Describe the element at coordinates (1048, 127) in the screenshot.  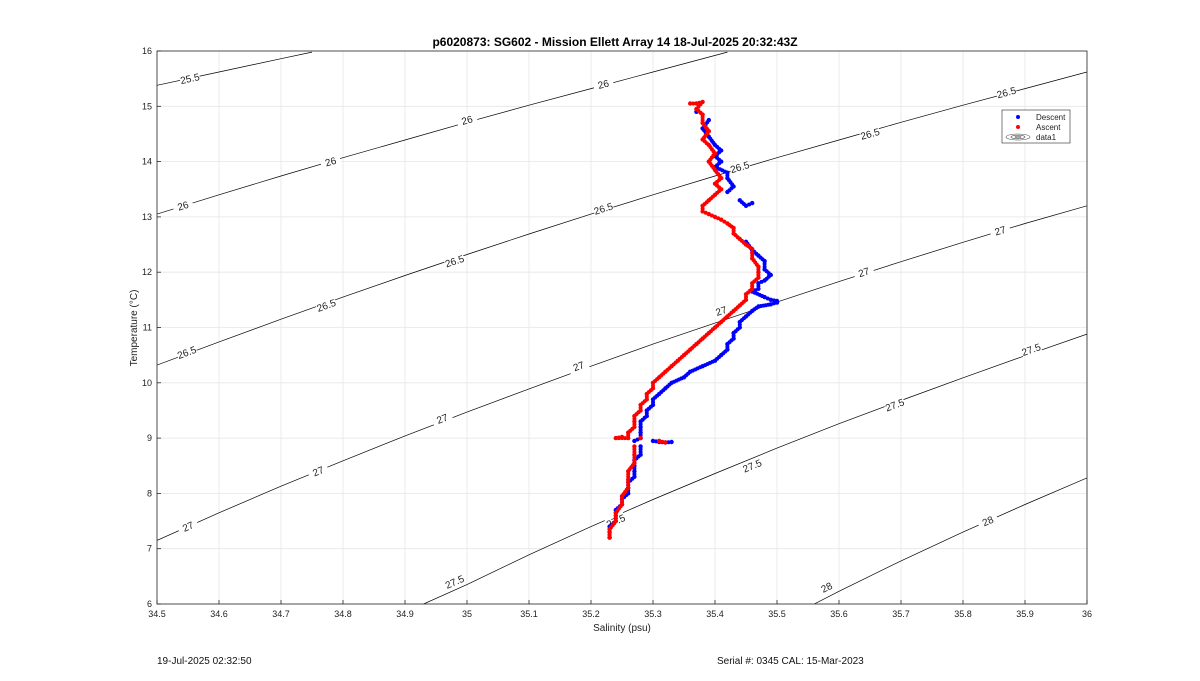
I see `legend-label-ascent: Ascent` at that location.